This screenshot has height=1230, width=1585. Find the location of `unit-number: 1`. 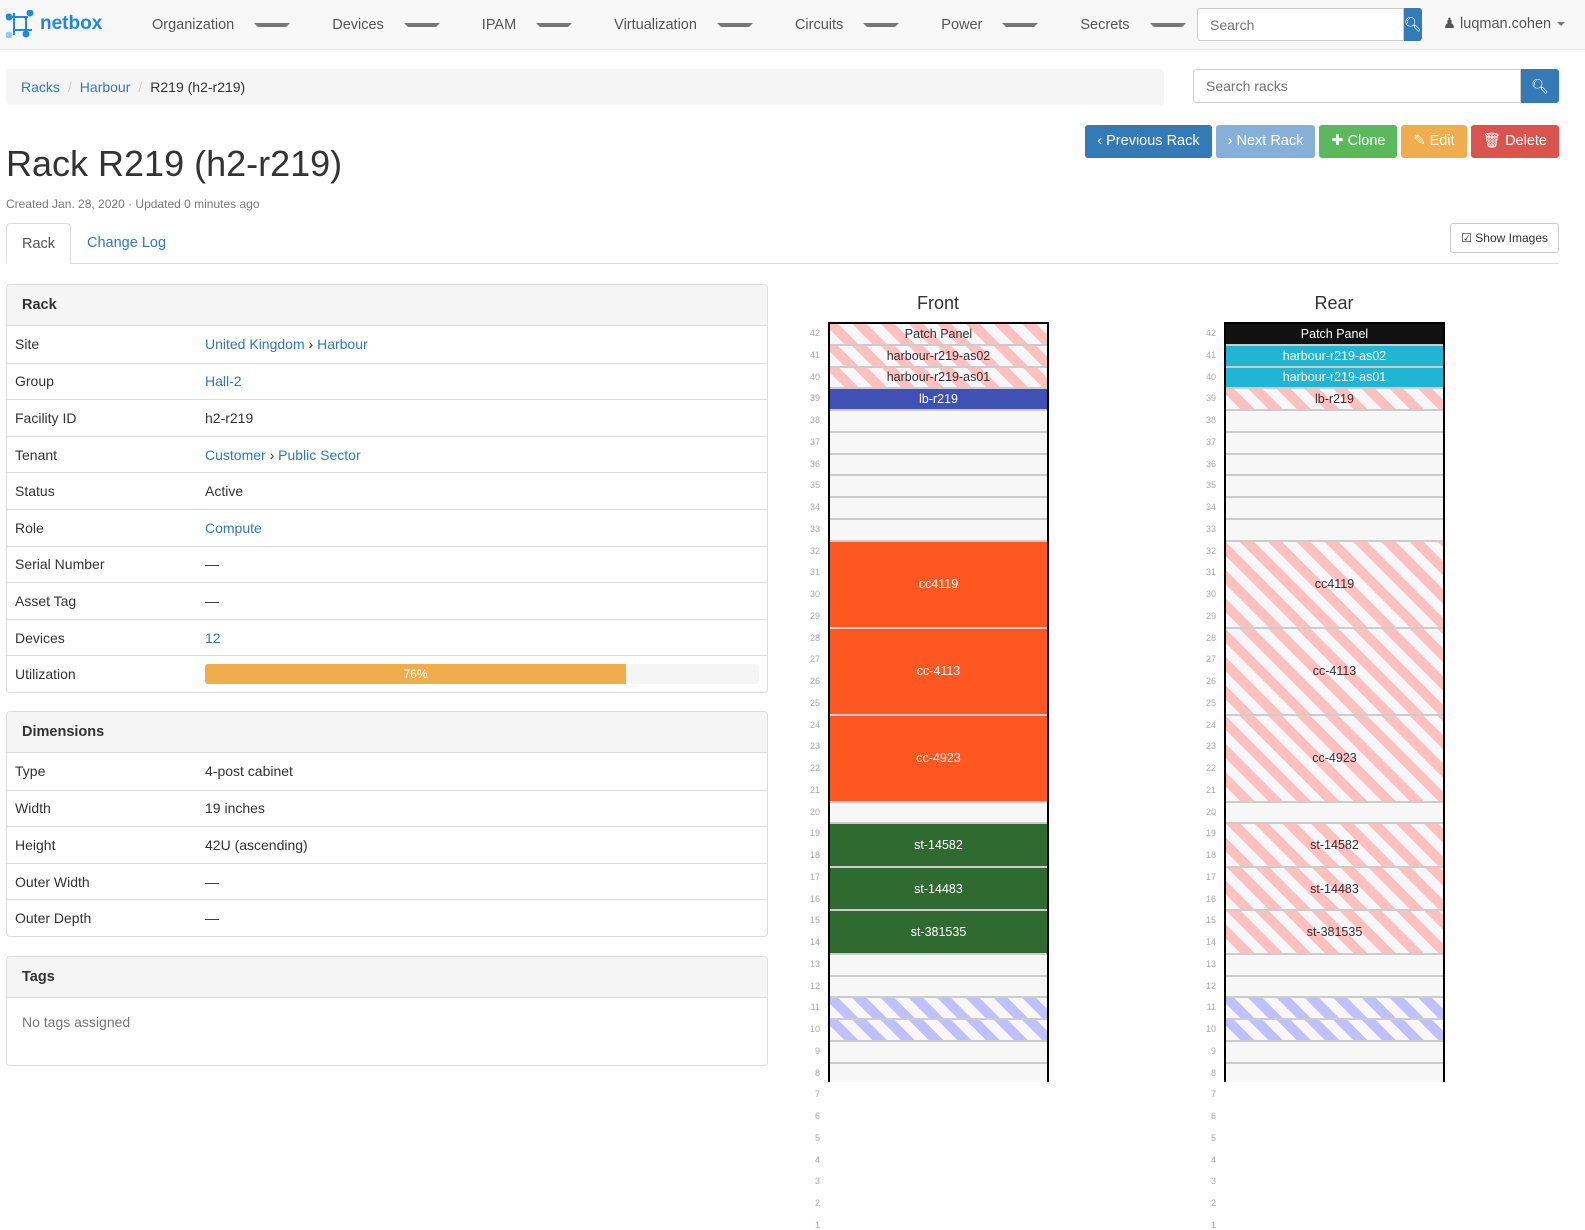

unit-number: 1 is located at coordinates (1213, 1224).